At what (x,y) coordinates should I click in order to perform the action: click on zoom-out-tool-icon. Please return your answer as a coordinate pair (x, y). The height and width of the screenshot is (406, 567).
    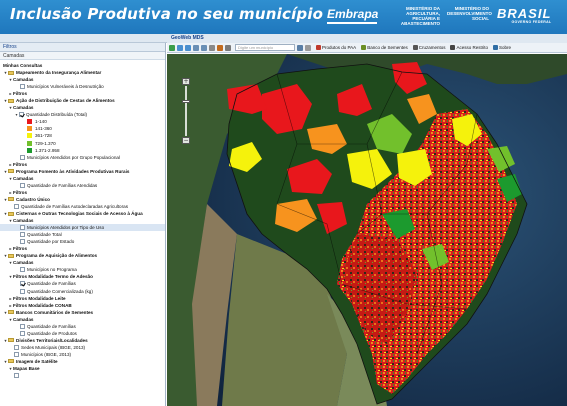
    Looking at the image, I should click on (188, 47).